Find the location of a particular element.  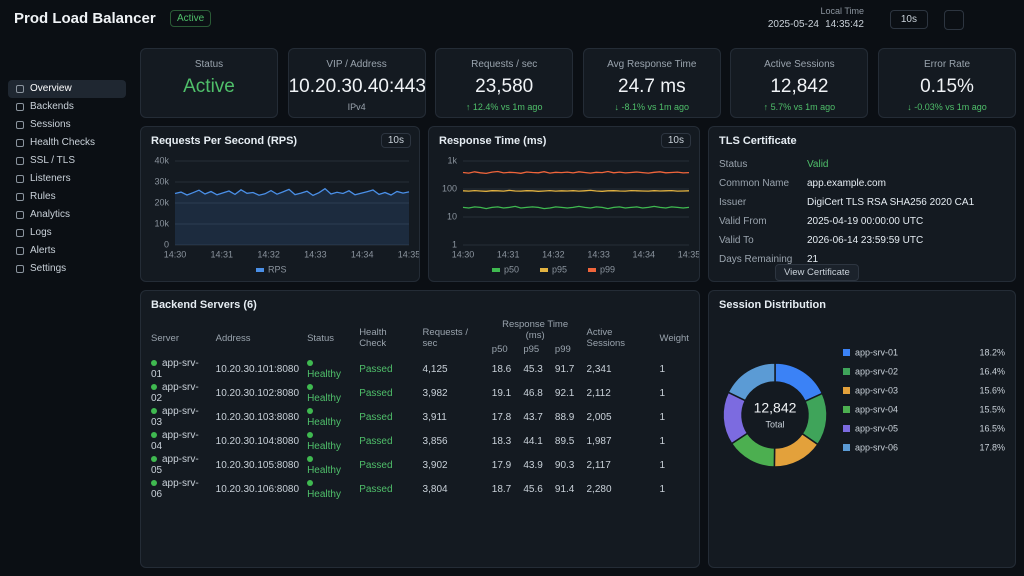

cell: 90.3 is located at coordinates (567, 465).